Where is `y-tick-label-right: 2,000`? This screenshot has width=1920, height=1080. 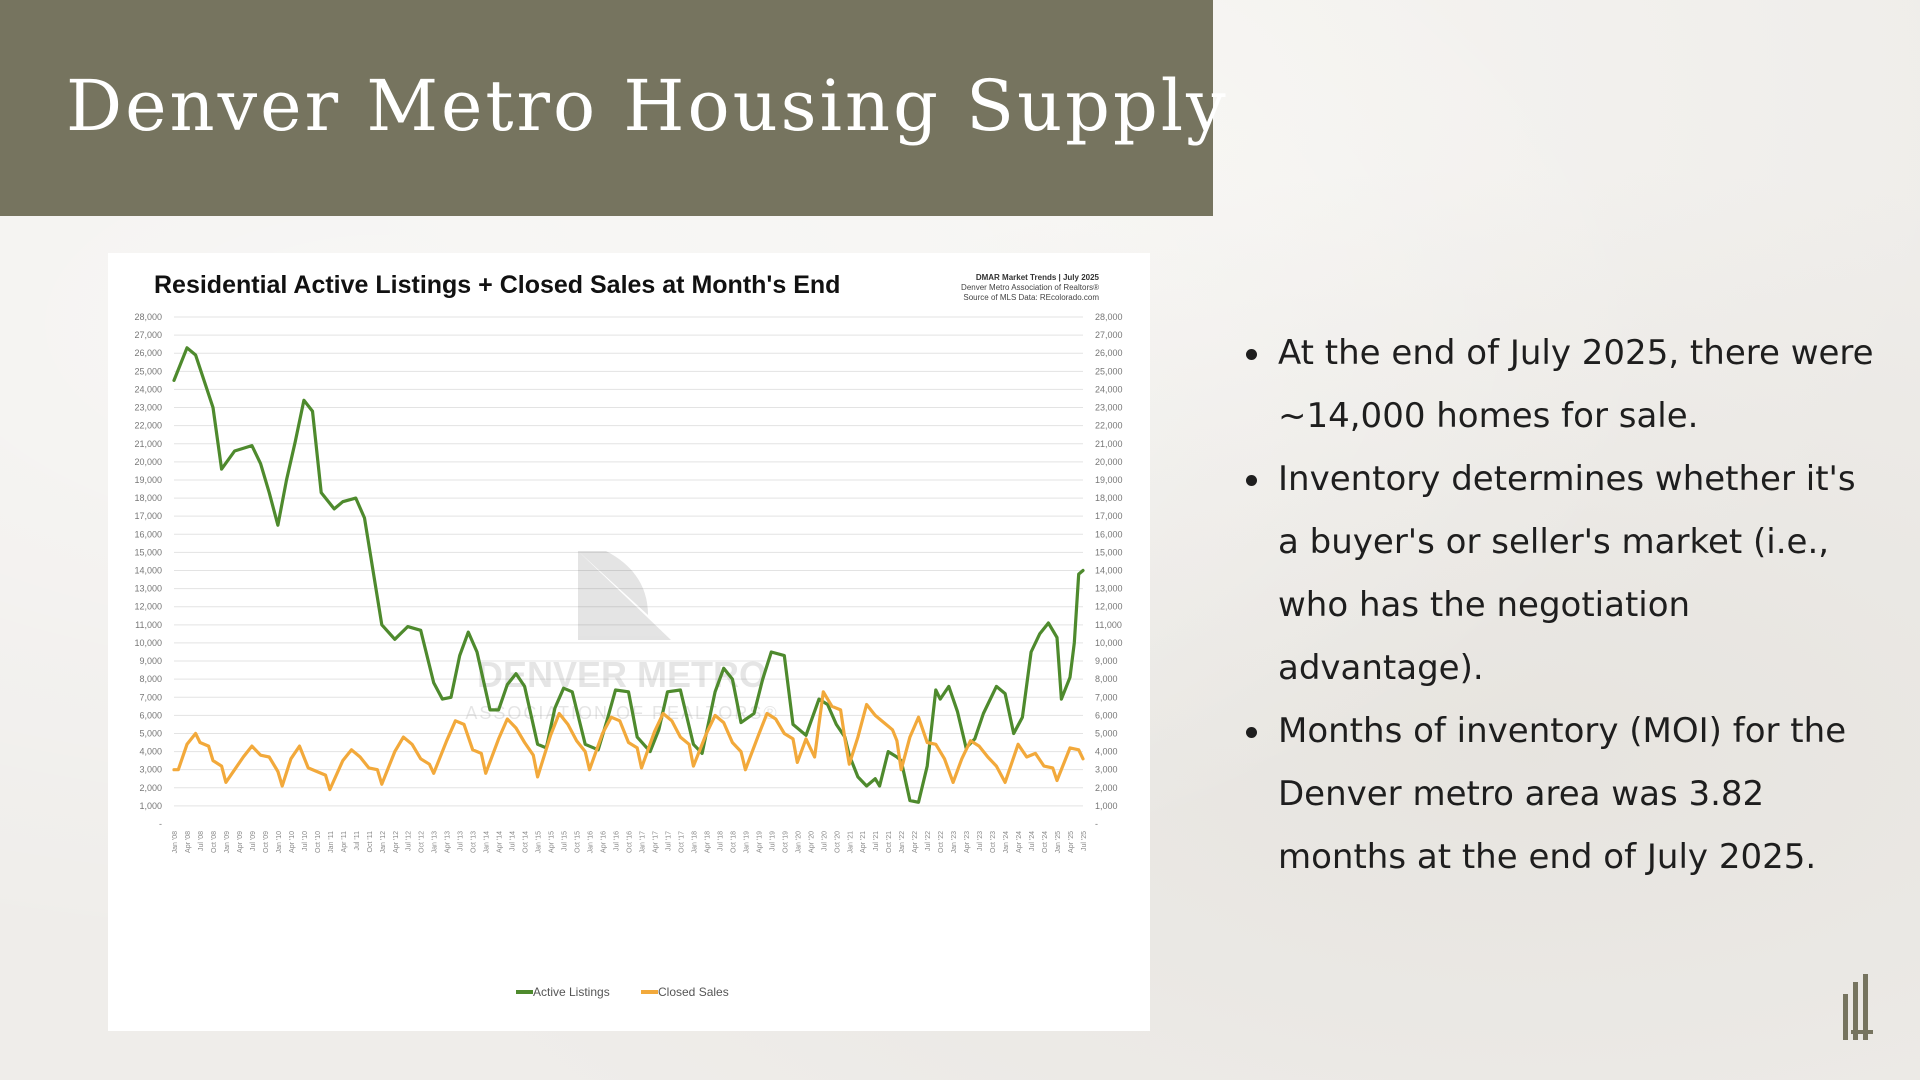
y-tick-label-right: 2,000 is located at coordinates (1106, 788).